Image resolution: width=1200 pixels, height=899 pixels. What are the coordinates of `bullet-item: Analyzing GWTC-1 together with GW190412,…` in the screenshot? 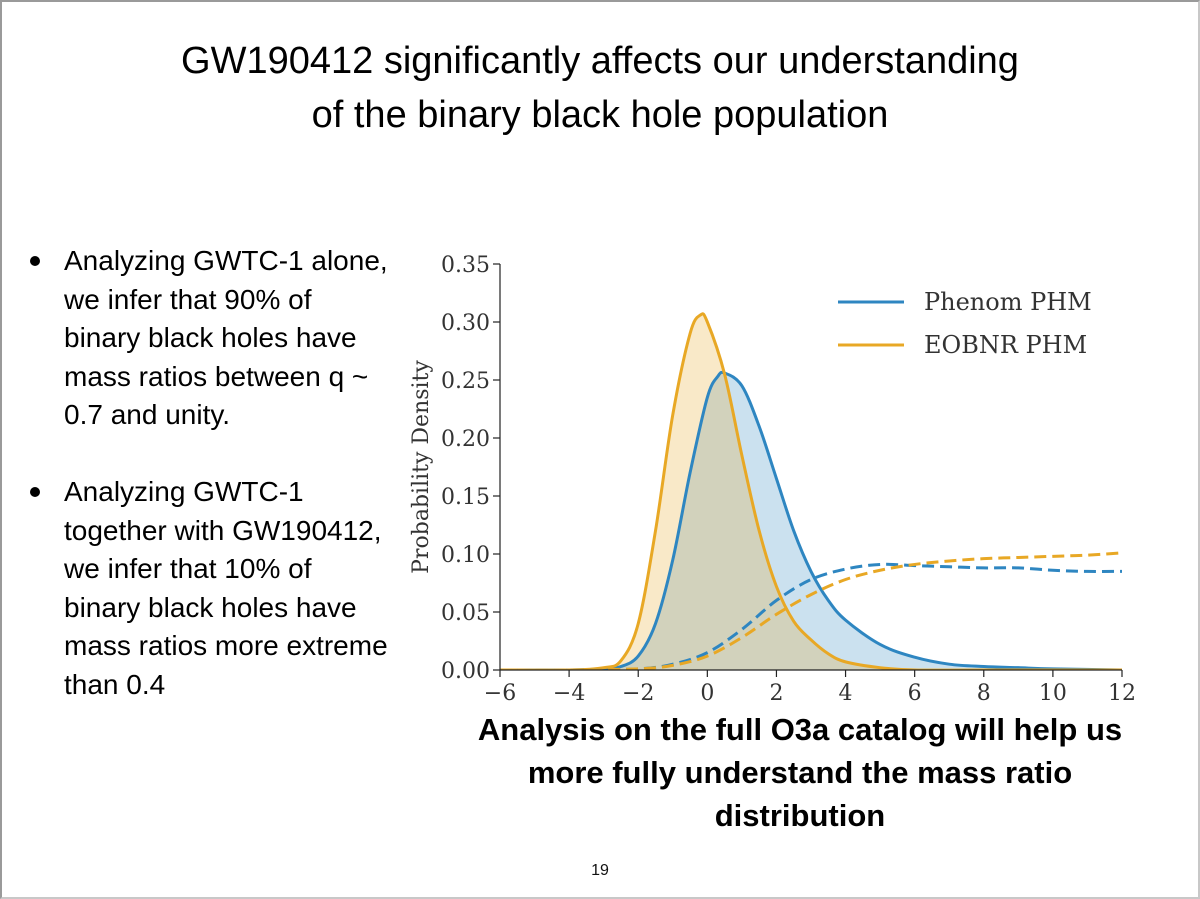 It's located at (208, 589).